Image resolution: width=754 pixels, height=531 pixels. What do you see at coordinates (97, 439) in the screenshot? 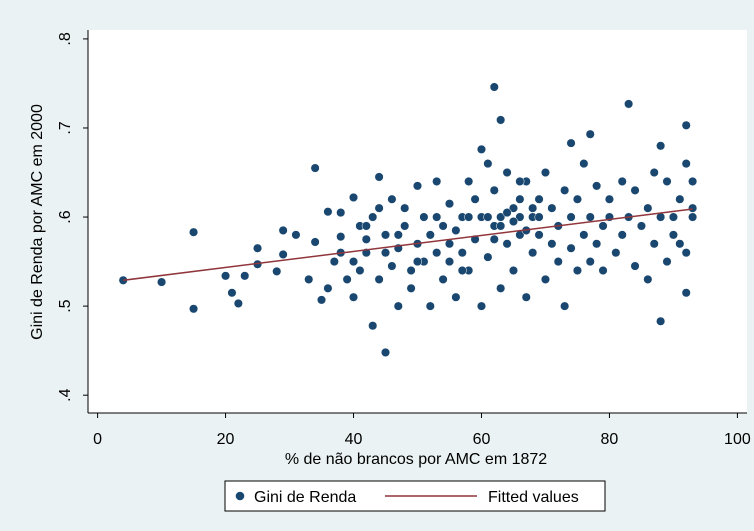
I see `x-tick-label: 0` at bounding box center [97, 439].